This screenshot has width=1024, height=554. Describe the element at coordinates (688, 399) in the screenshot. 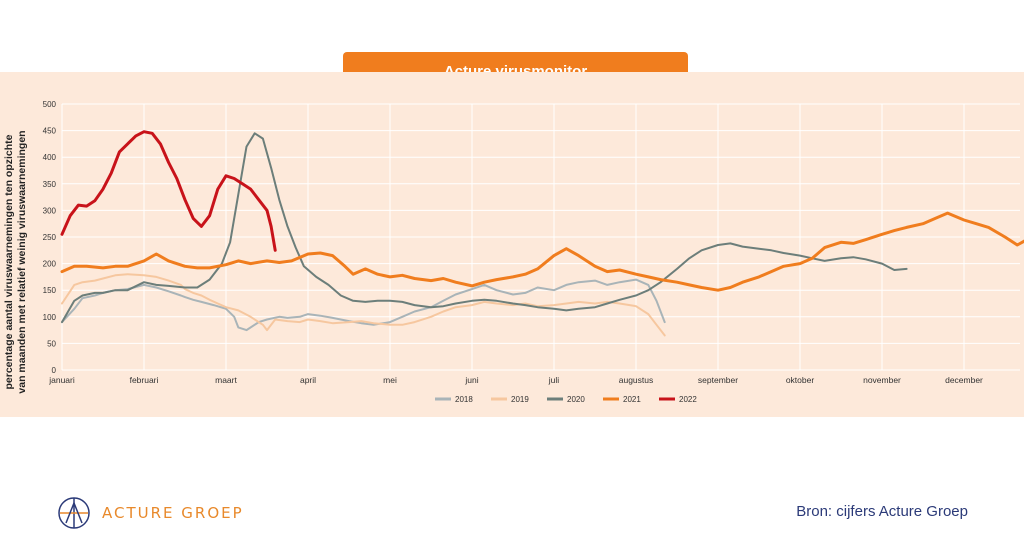

I see `legend-label-2022: 2022` at that location.